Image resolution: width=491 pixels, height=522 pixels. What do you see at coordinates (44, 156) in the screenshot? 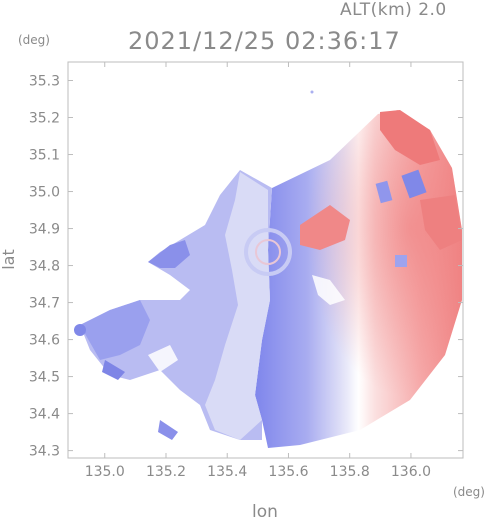
I see `y-tick-label: 35.1` at bounding box center [44, 156].